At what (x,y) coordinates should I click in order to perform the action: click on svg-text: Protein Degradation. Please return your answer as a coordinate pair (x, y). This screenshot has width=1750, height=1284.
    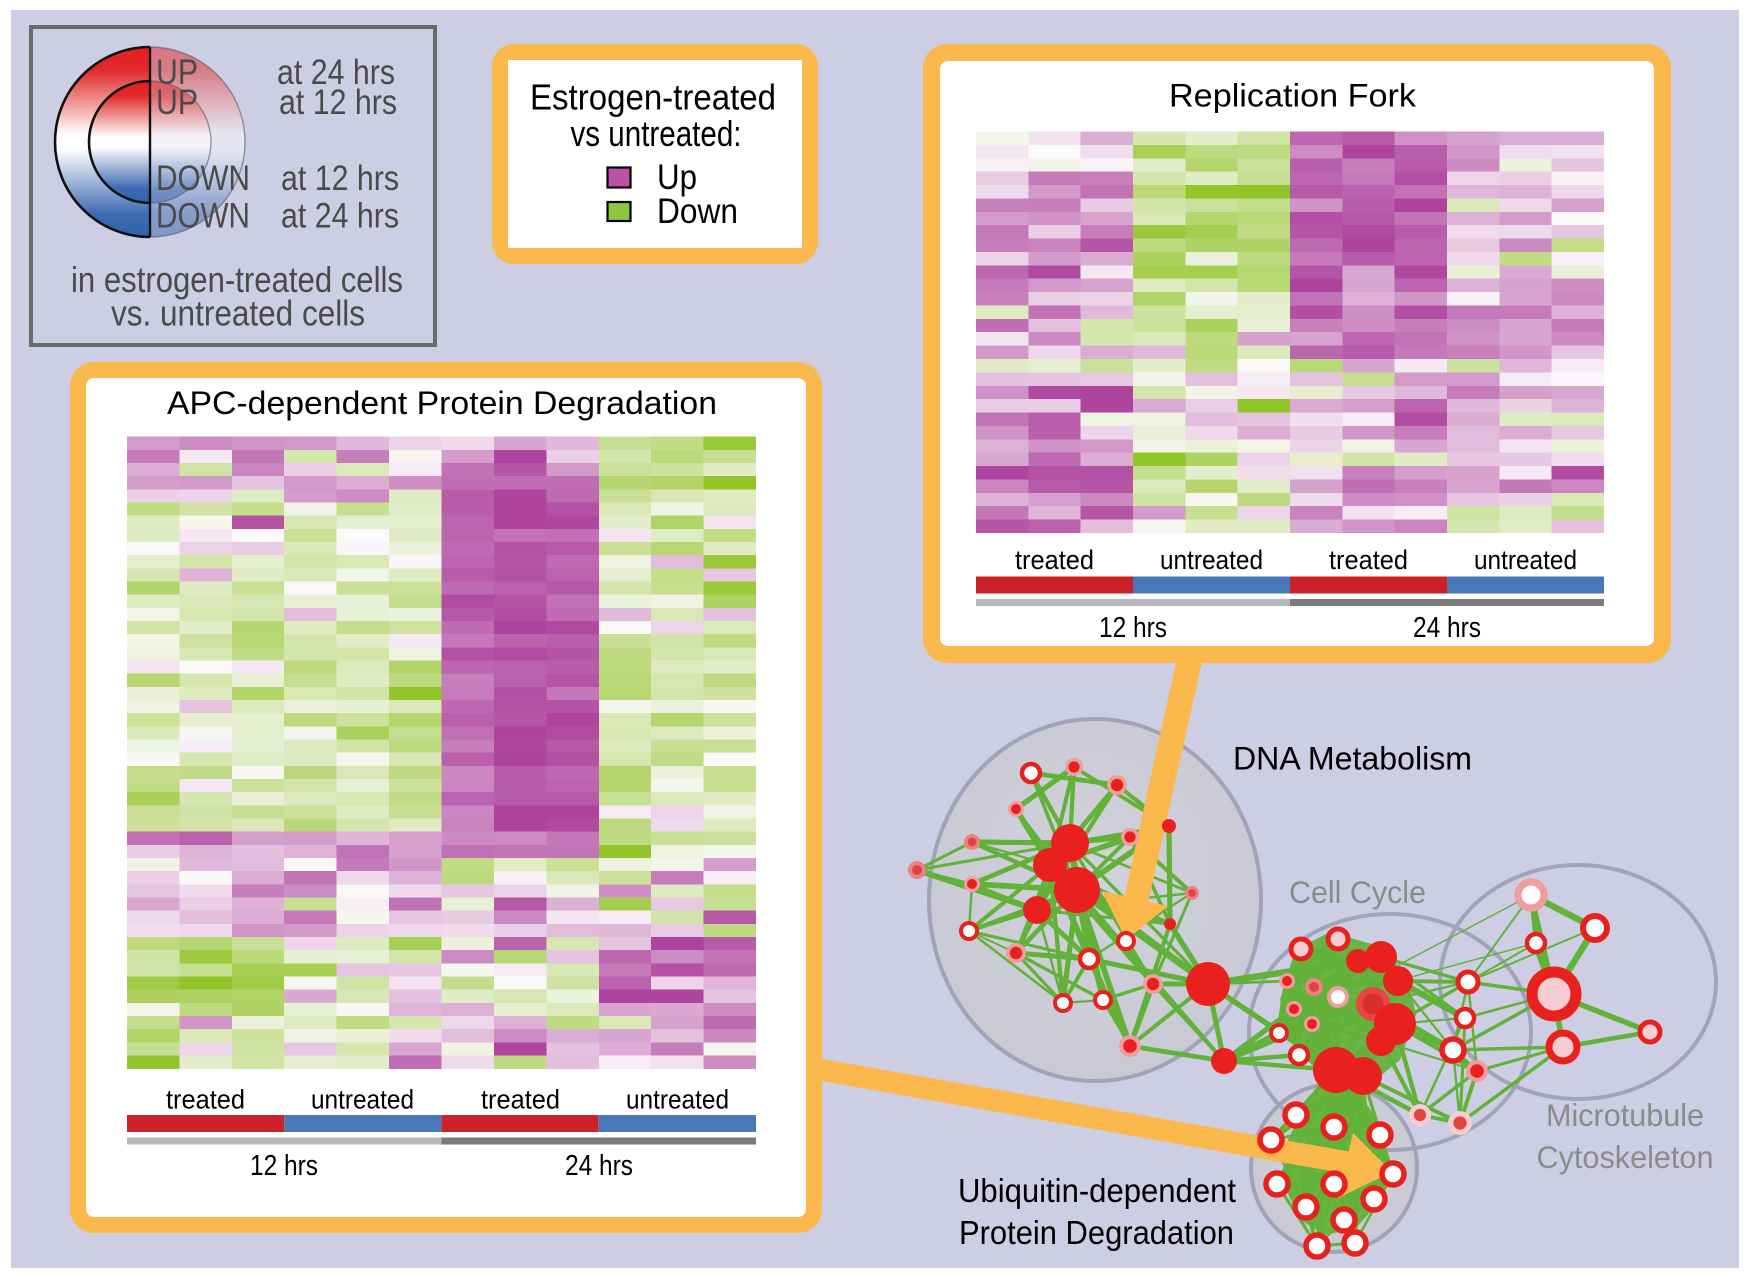
    Looking at the image, I should click on (1096, 1233).